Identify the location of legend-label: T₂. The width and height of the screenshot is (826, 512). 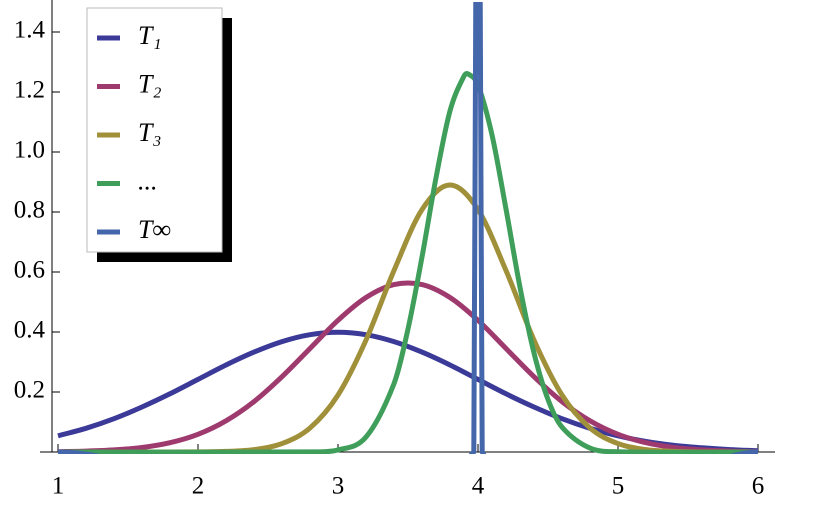
(150, 83).